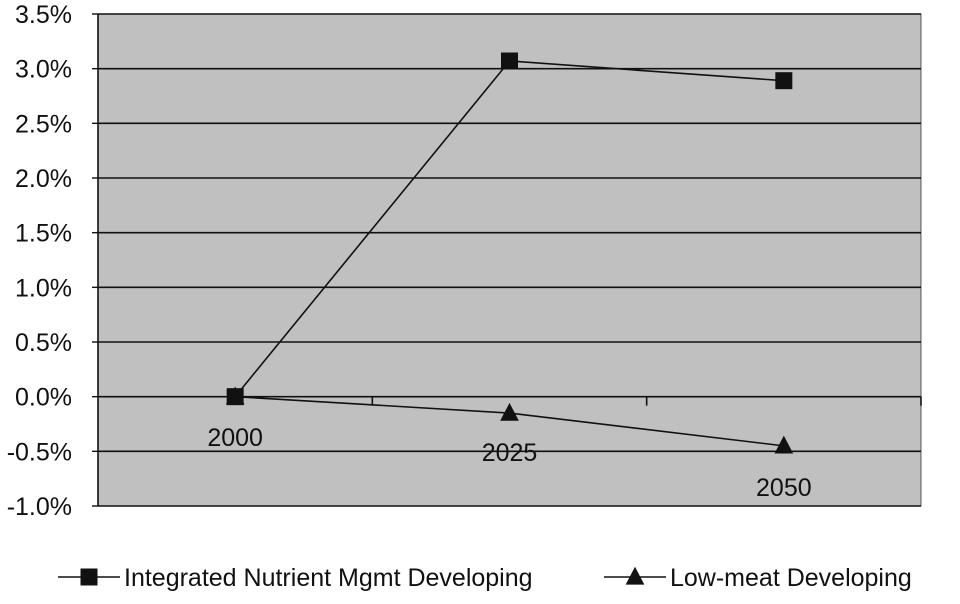 This screenshot has height=604, width=960. What do you see at coordinates (235, 438) in the screenshot?
I see `x-tick-label: 2000` at bounding box center [235, 438].